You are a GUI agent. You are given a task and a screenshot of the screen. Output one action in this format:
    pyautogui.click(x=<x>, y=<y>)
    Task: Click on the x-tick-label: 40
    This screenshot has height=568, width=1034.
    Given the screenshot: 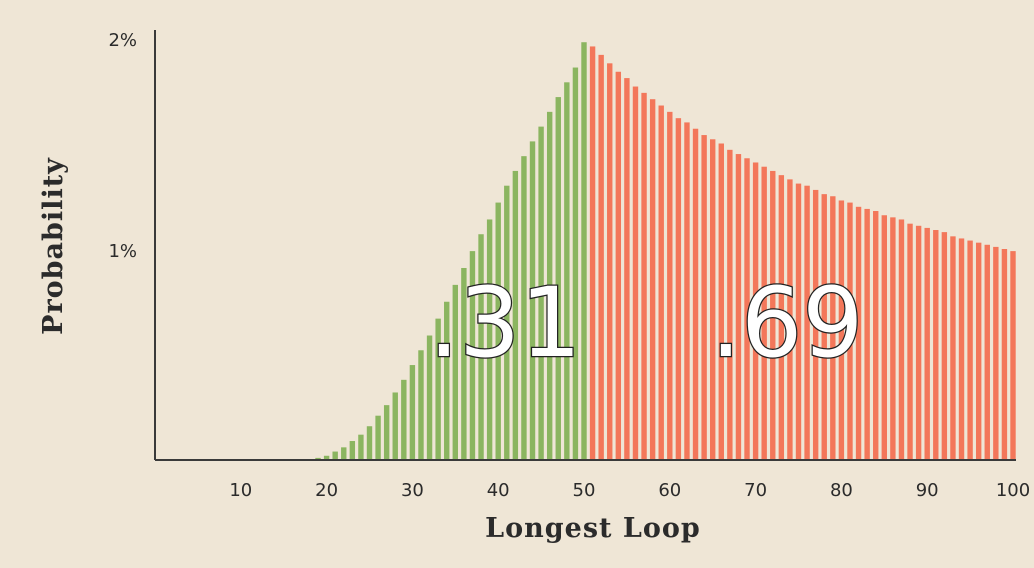 What is the action you would take?
    pyautogui.click(x=498, y=490)
    